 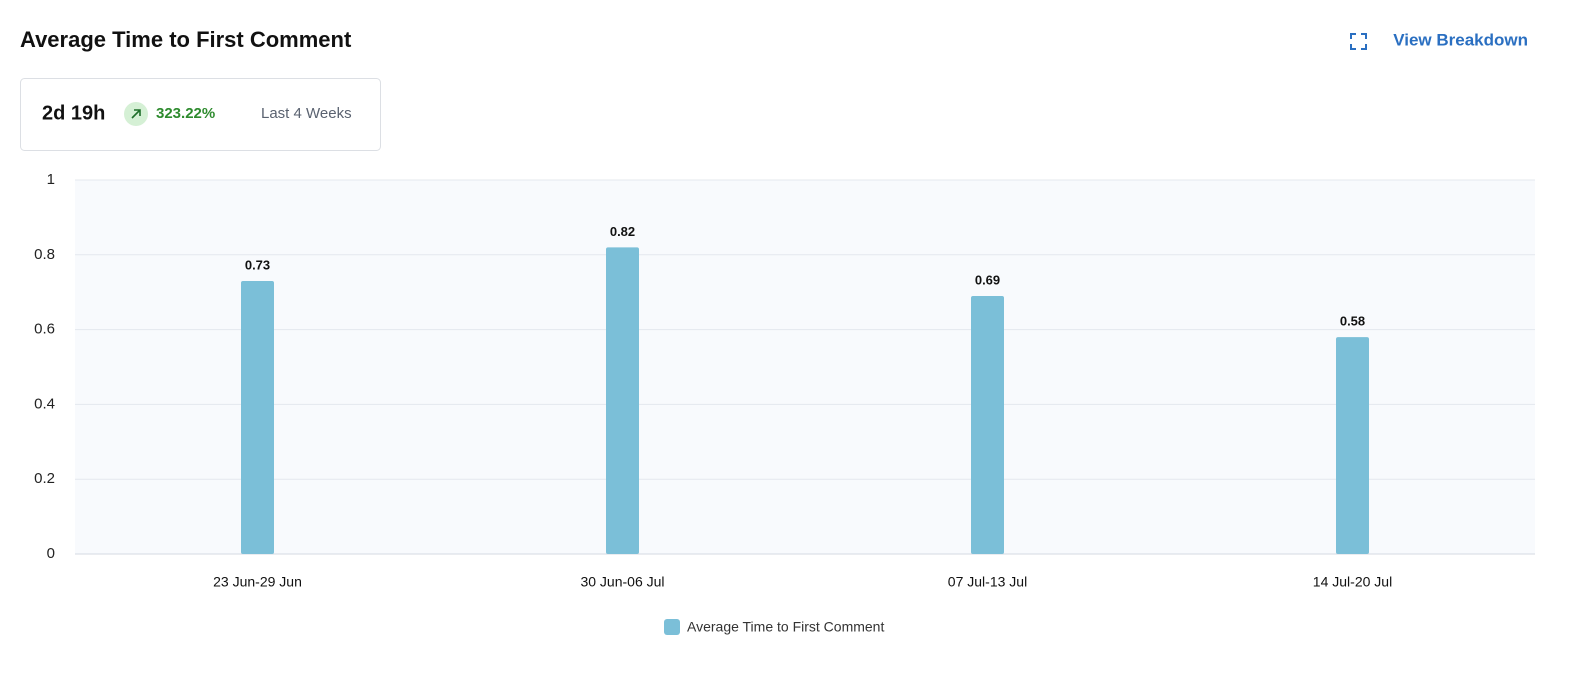 I want to click on y-tick-label: 0.6, so click(x=44, y=329).